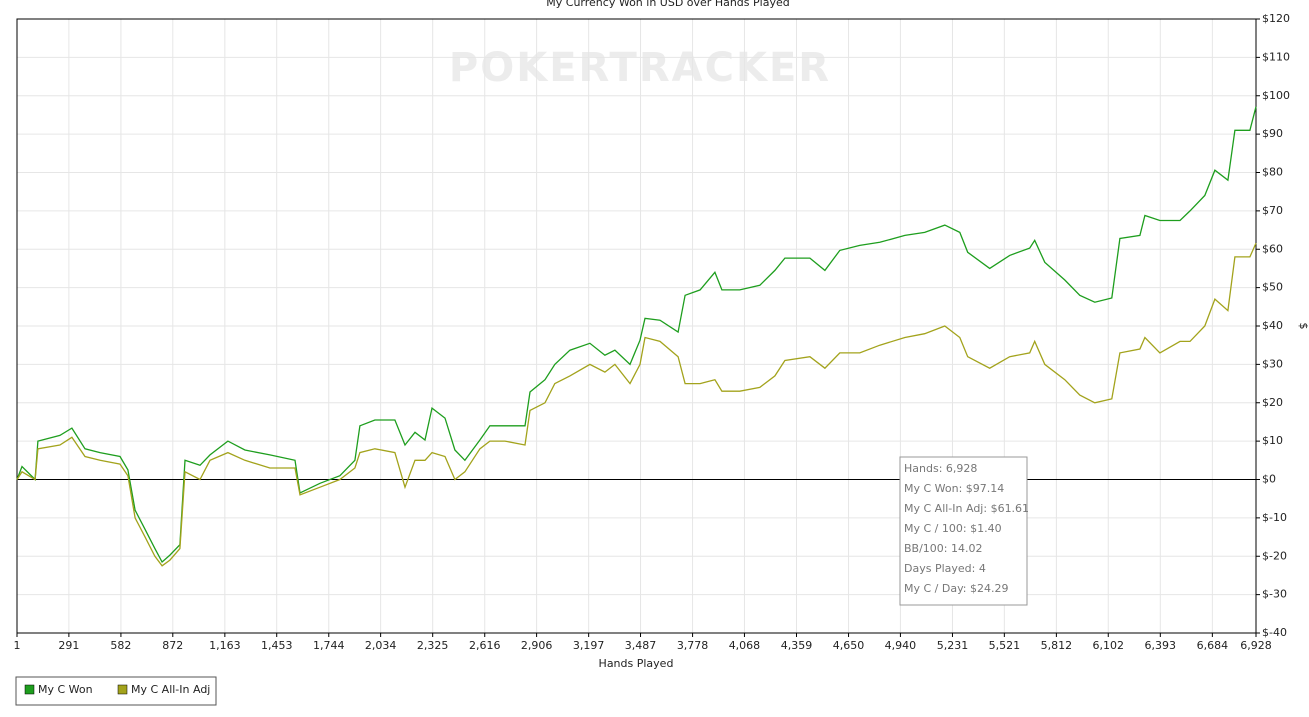 This screenshot has height=717, width=1309. I want to click on x-tick-label: 4,068, so click(745, 645).